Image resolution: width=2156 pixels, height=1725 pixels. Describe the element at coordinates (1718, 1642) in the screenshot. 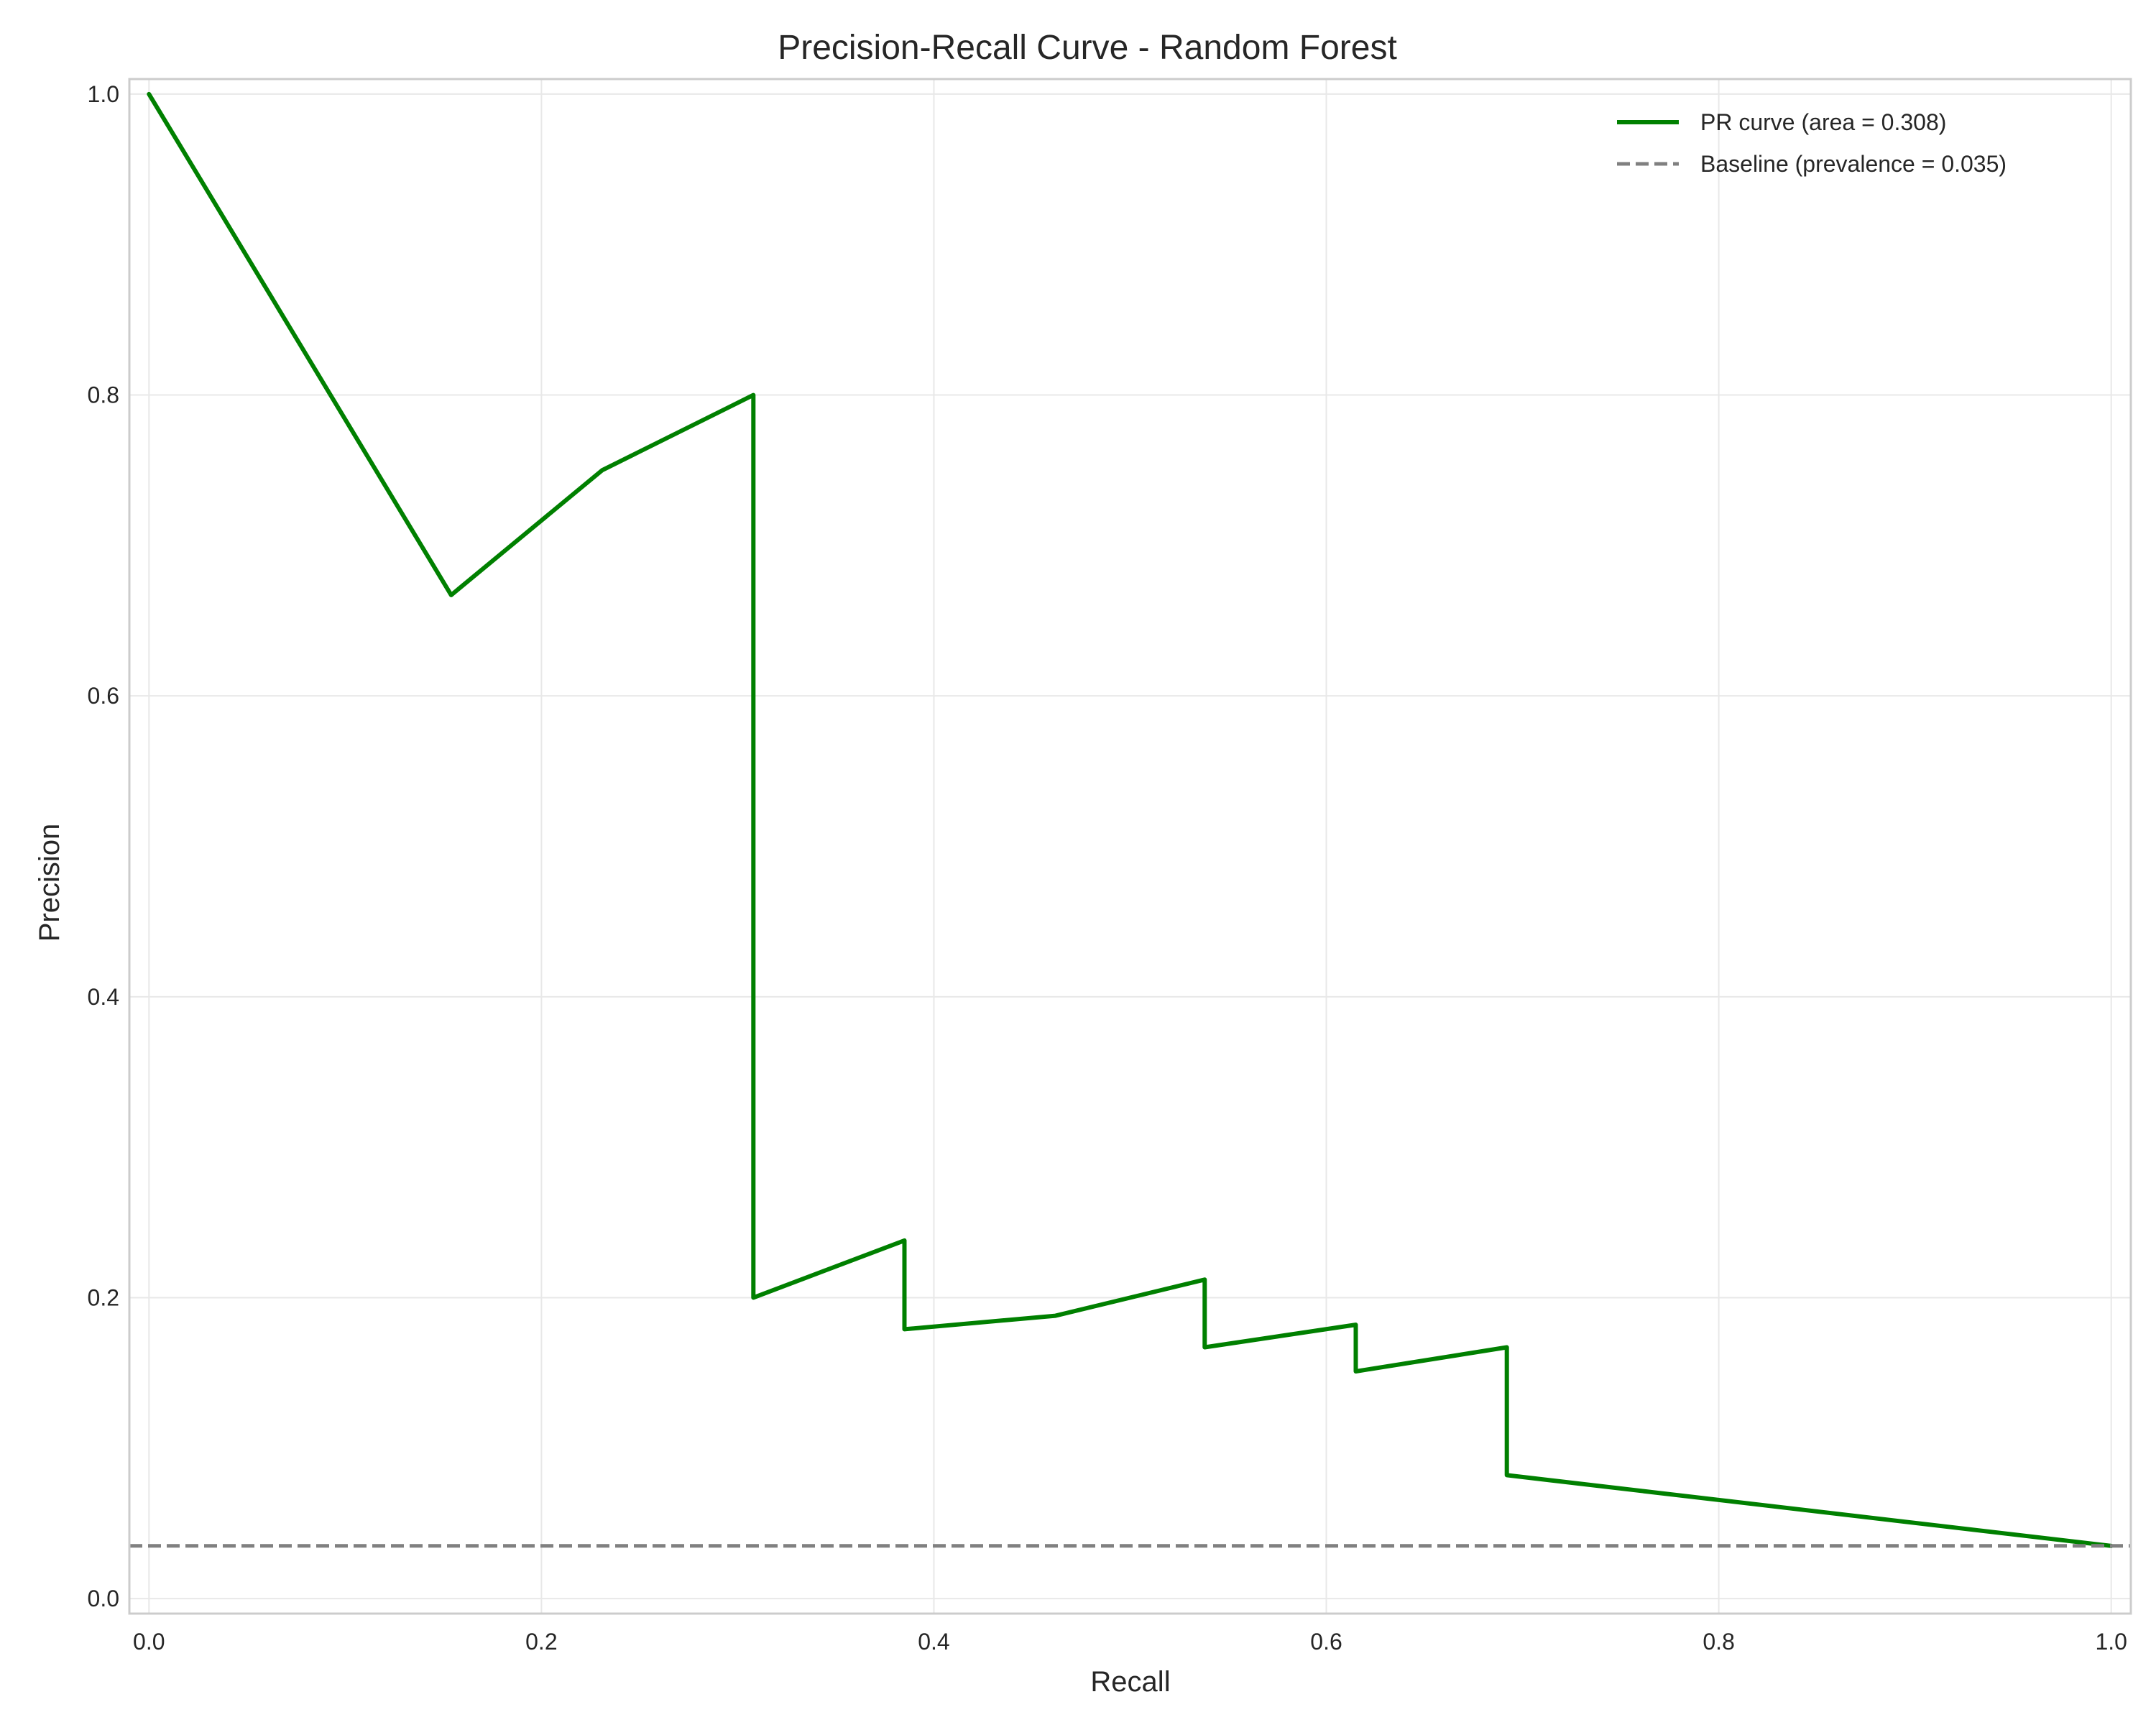

I see `x-tick-label: 0.8` at that location.